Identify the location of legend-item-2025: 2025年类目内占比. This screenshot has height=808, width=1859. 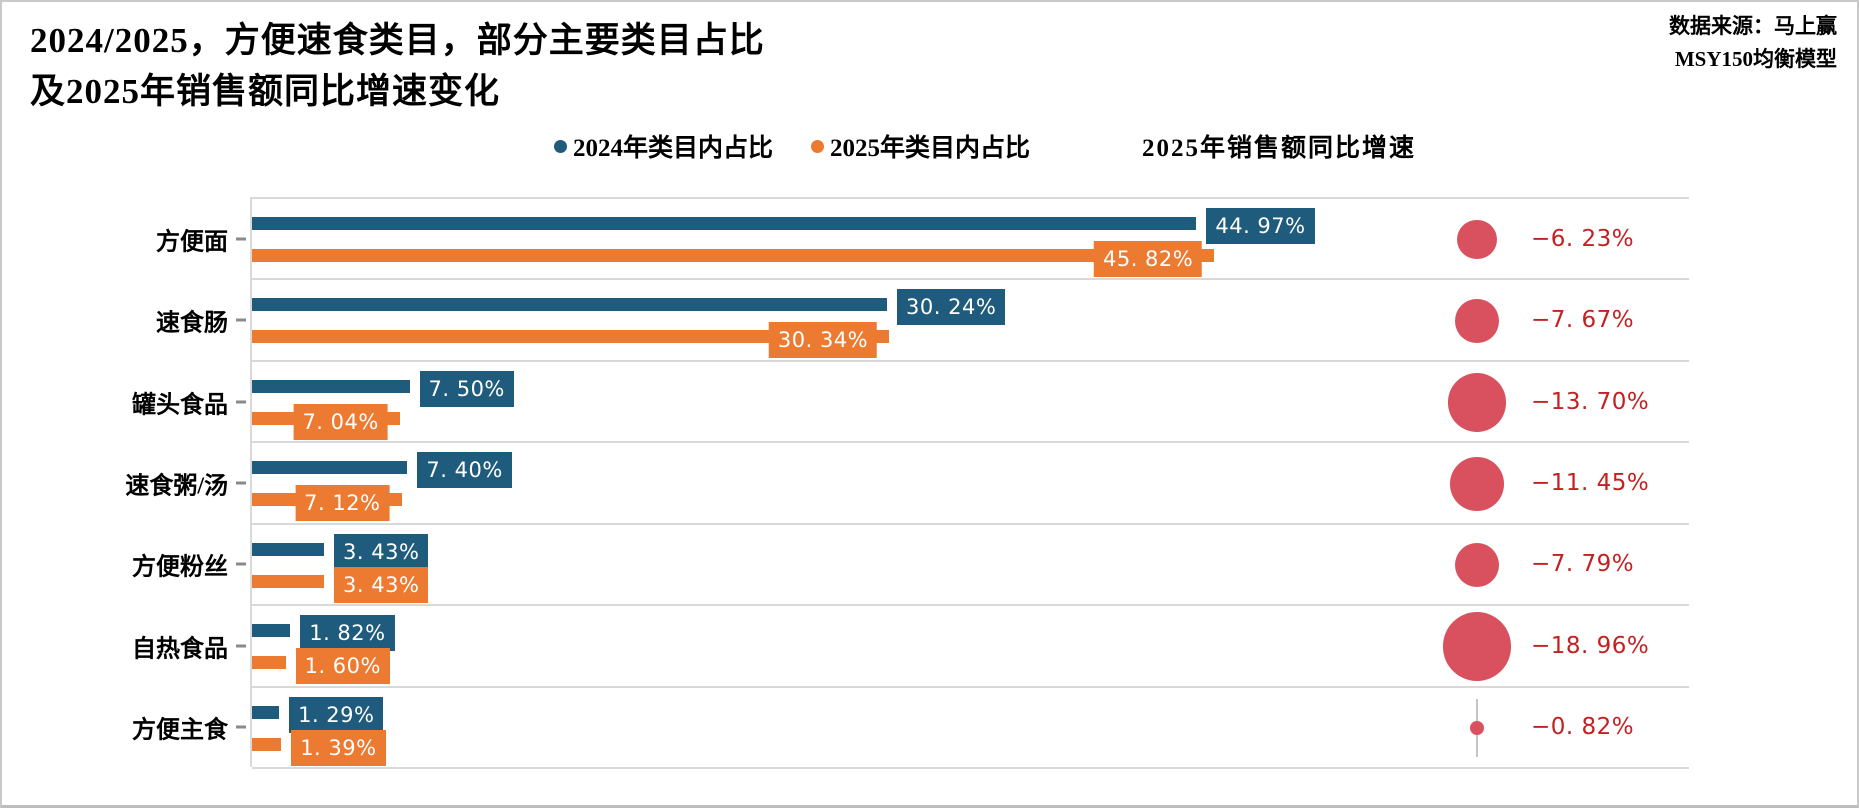
(920, 146).